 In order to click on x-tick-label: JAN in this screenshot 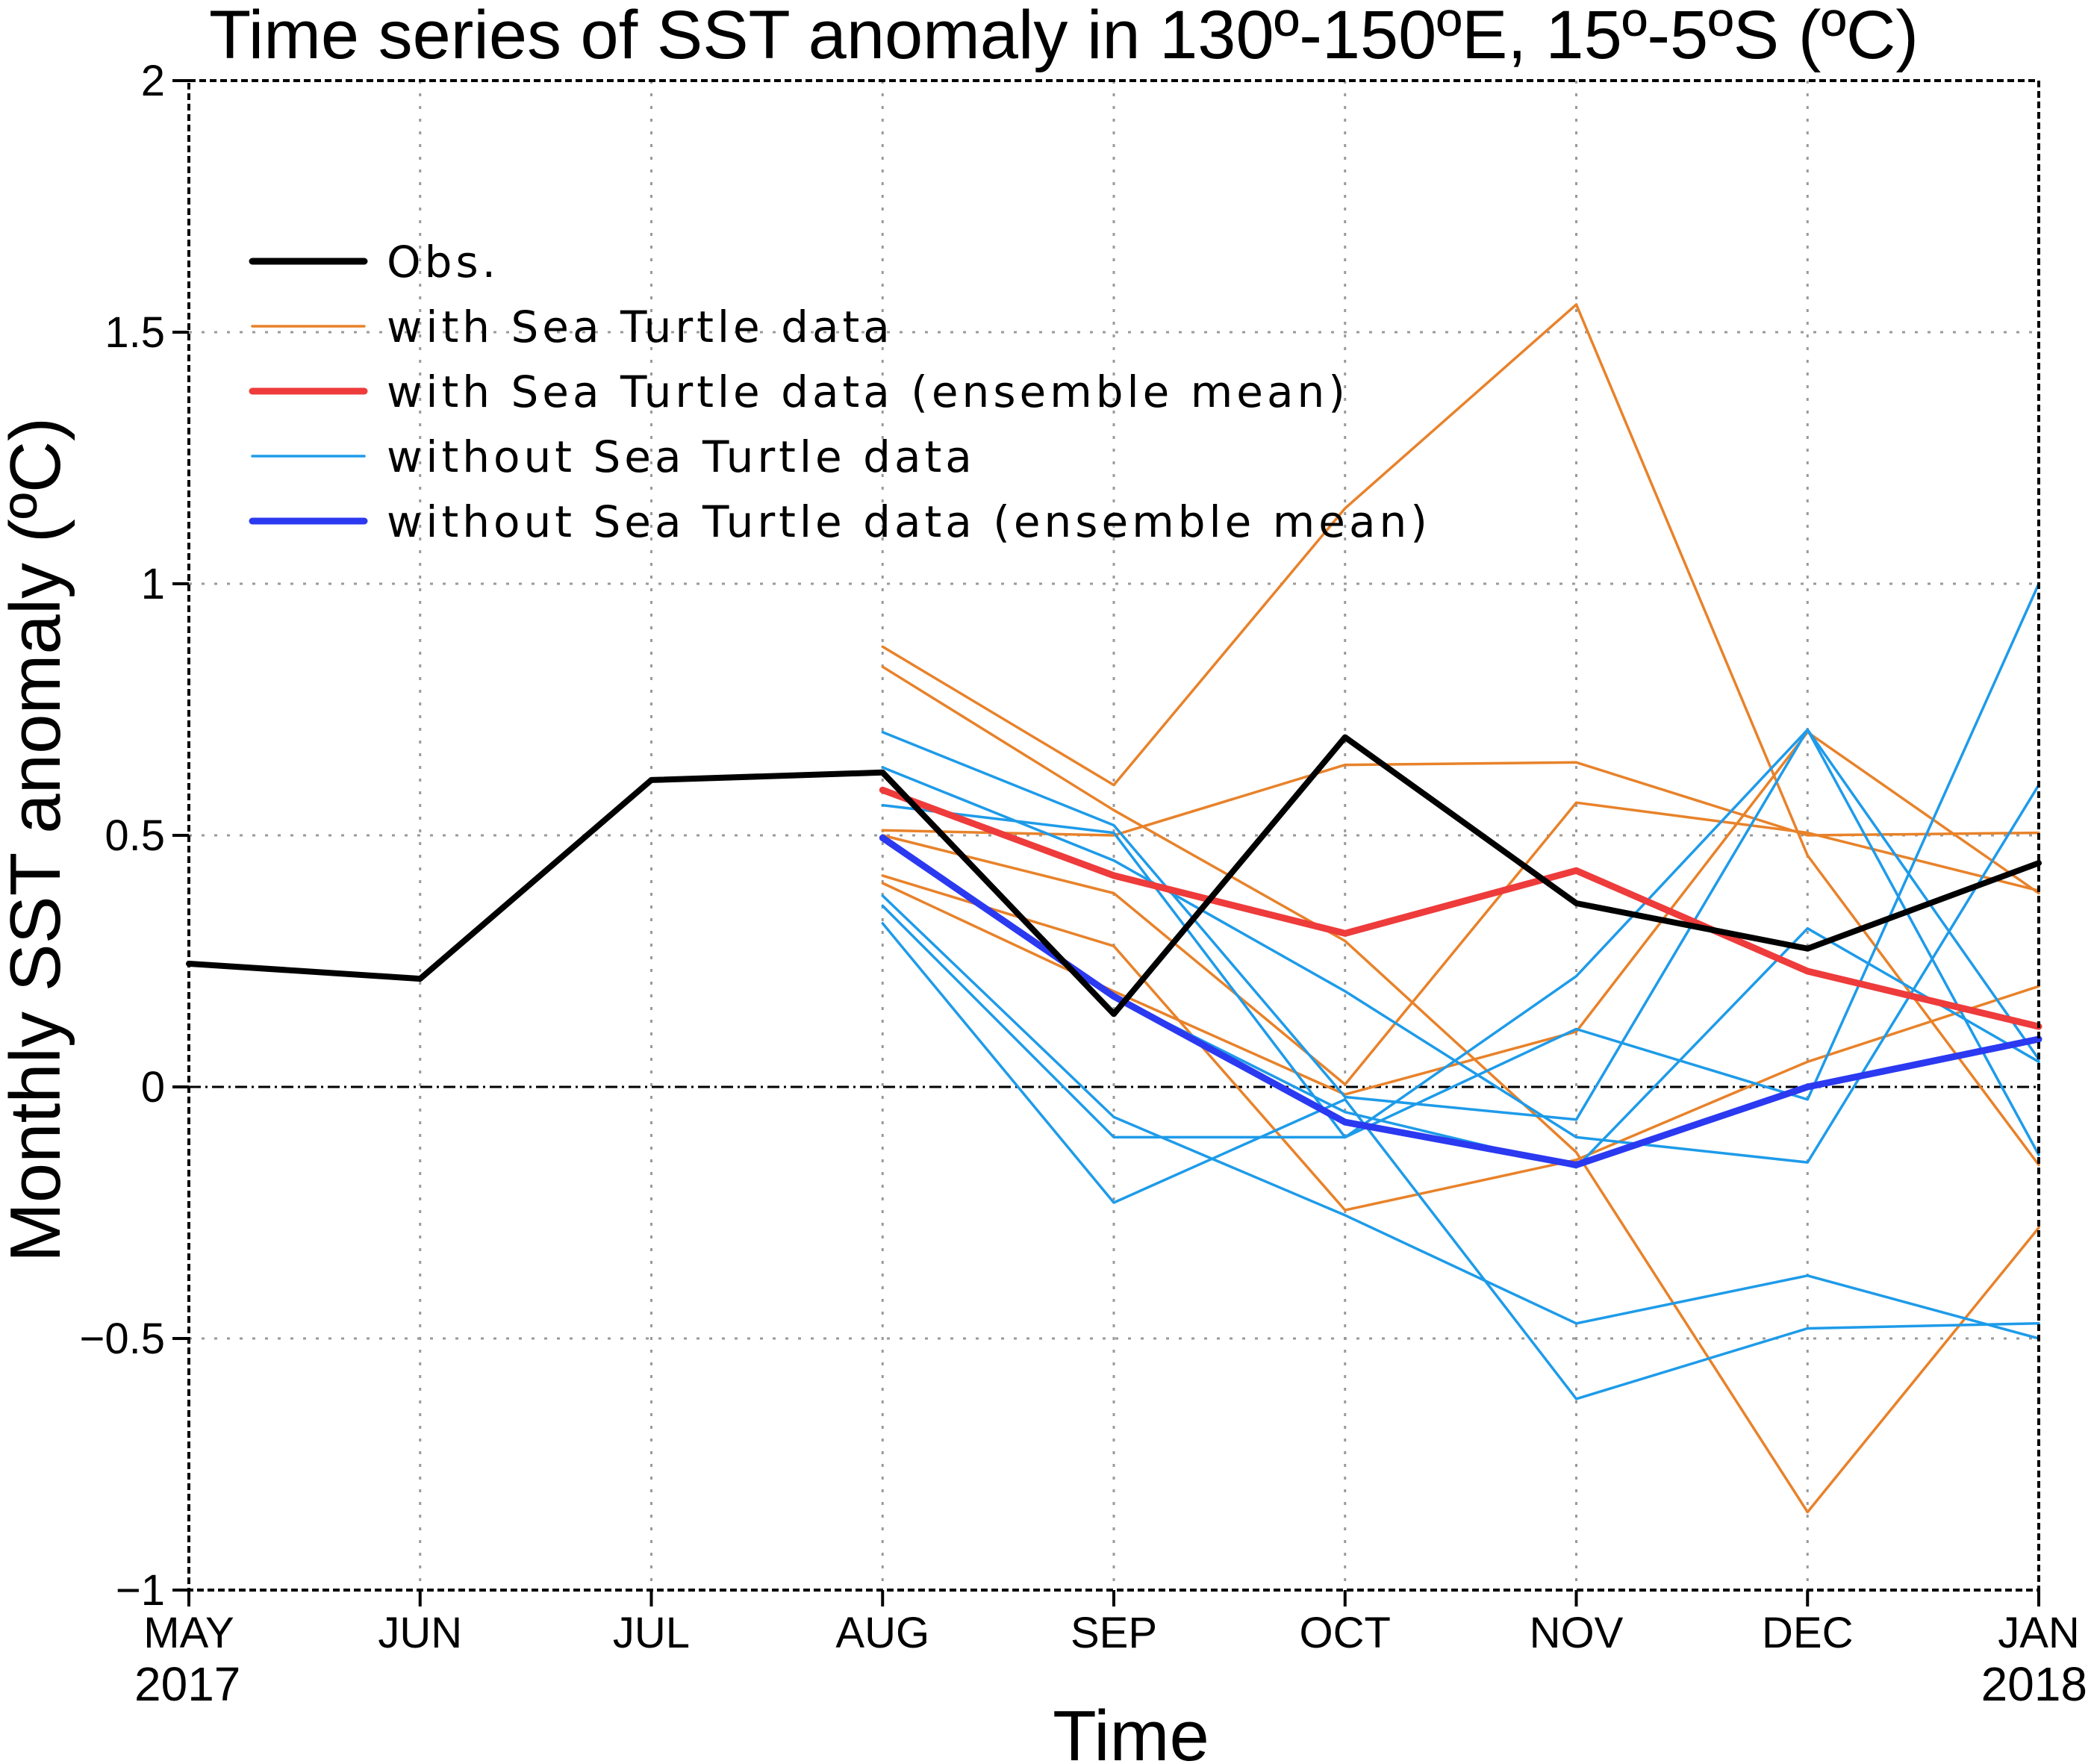, I will do `click(2039, 1633)`.